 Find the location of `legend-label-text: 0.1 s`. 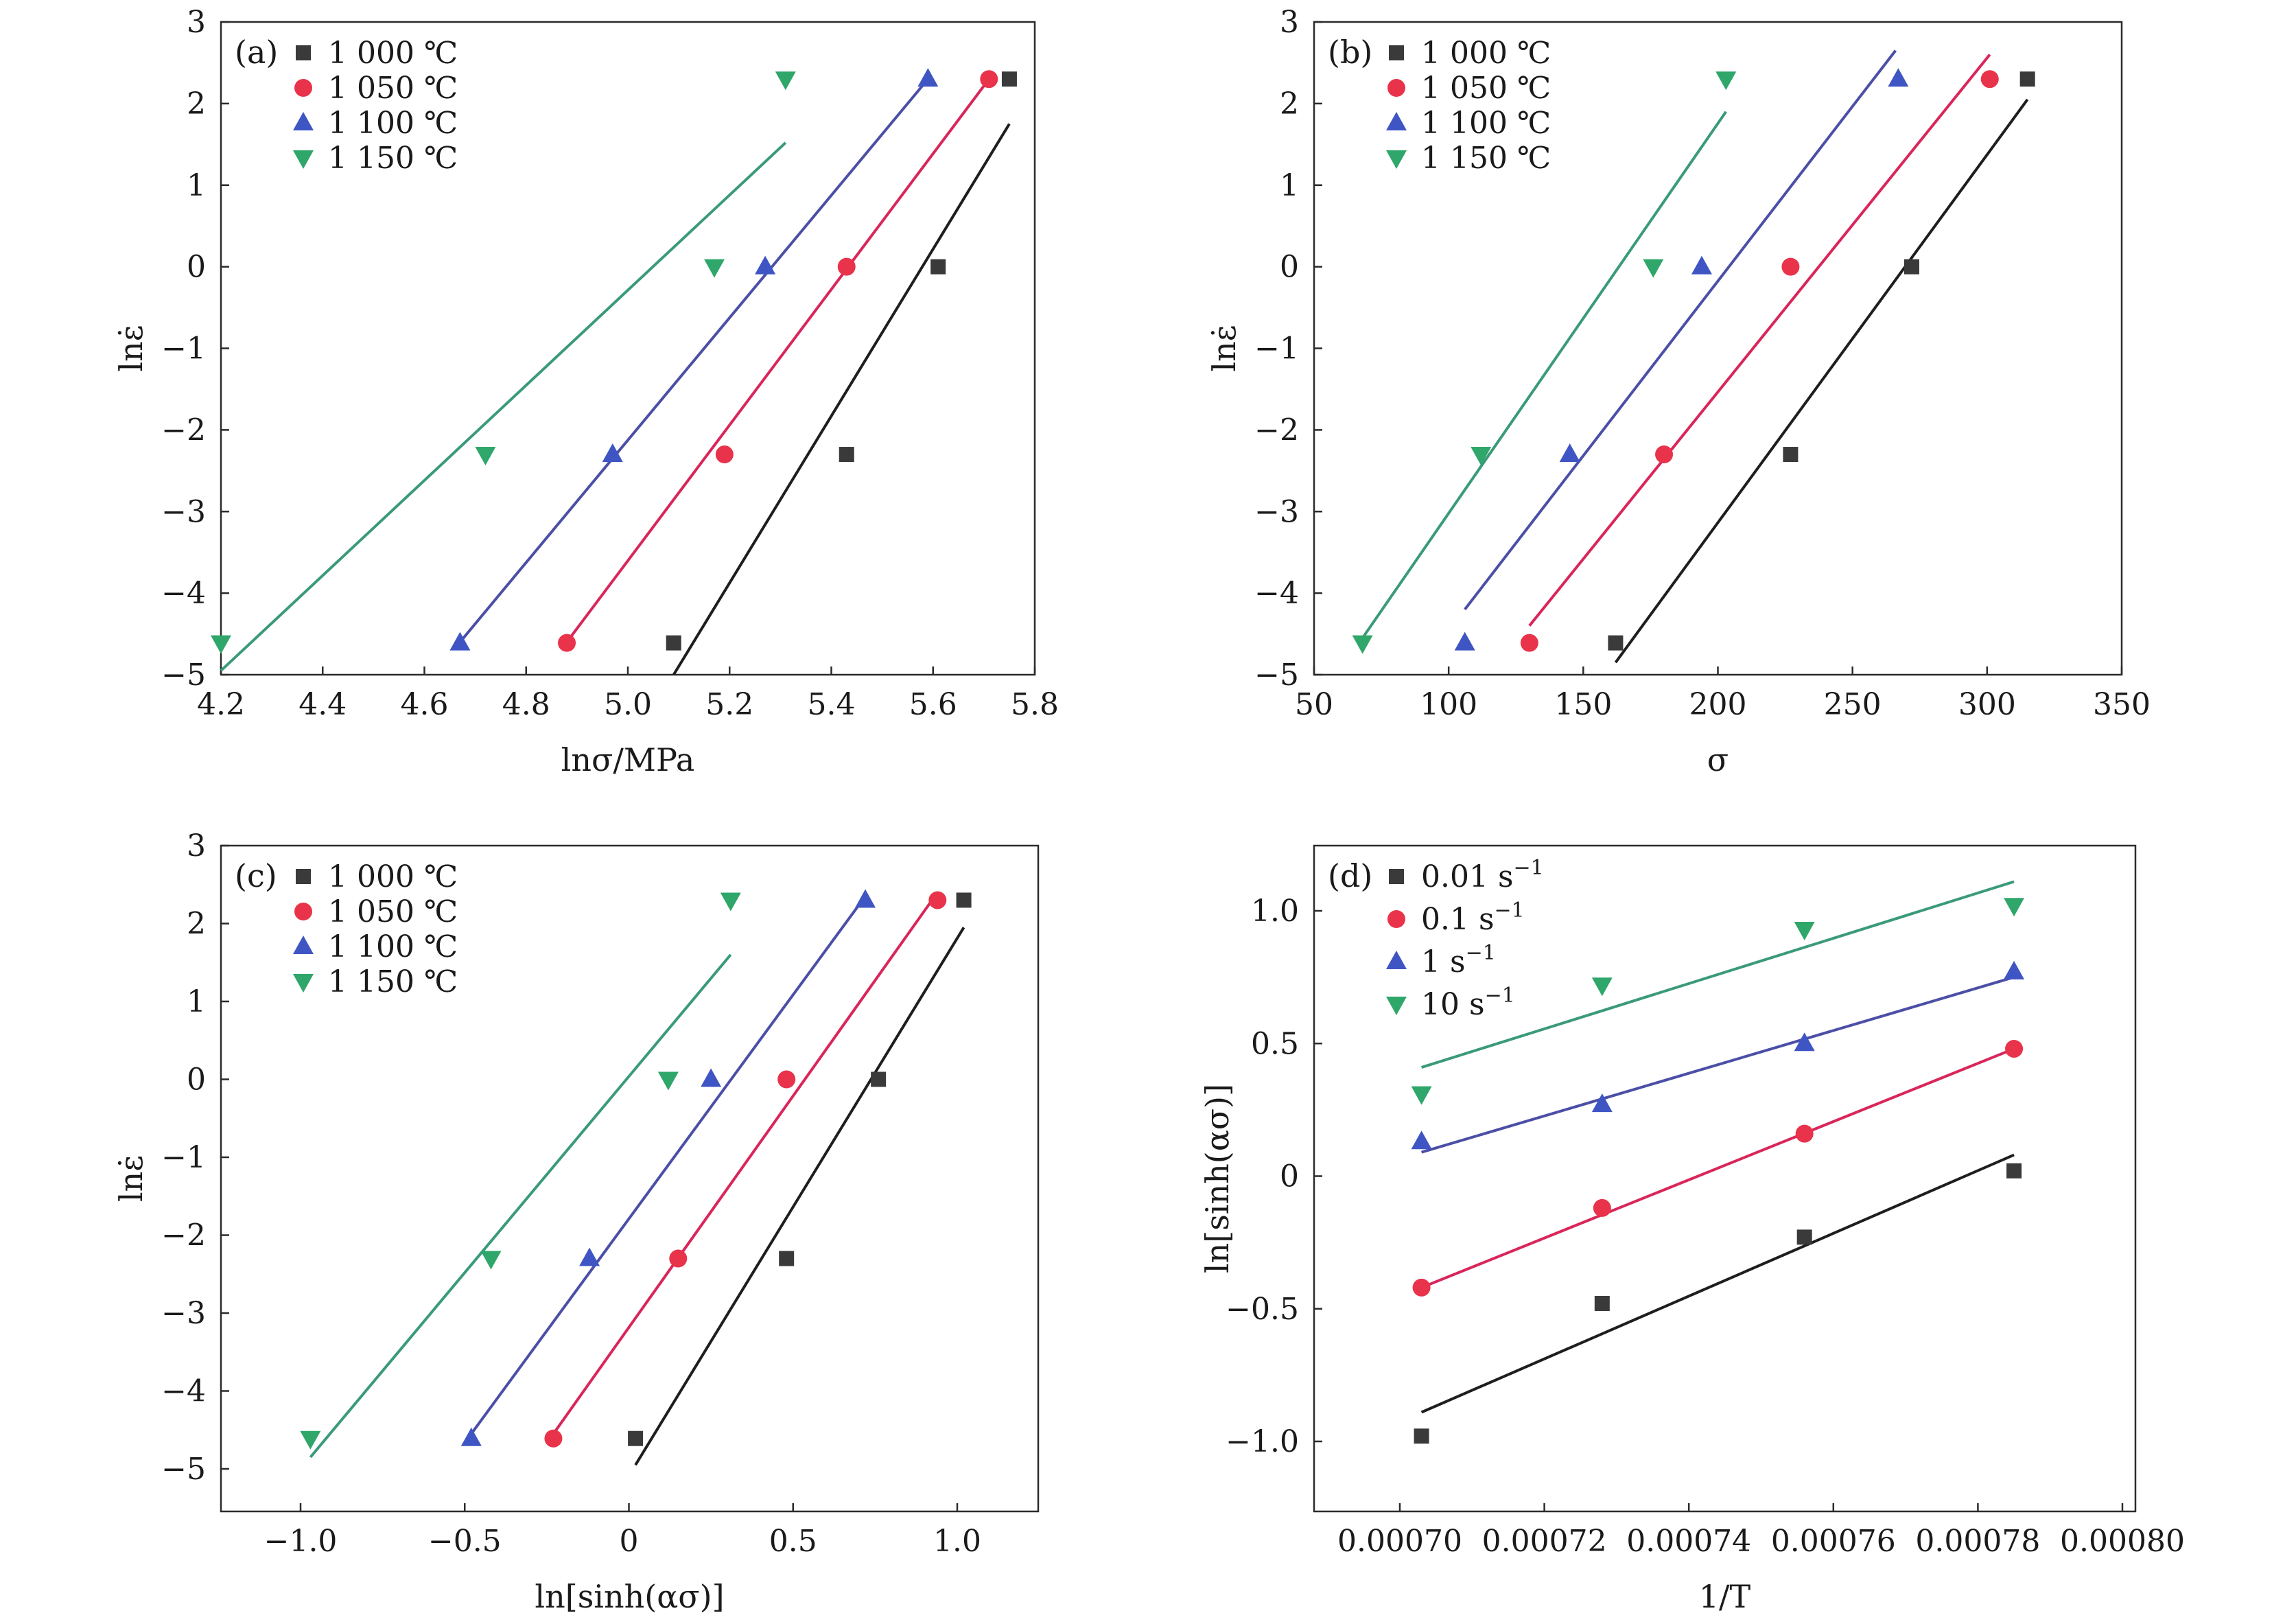

legend-label-text: 0.1 s is located at coordinates (1458, 919).